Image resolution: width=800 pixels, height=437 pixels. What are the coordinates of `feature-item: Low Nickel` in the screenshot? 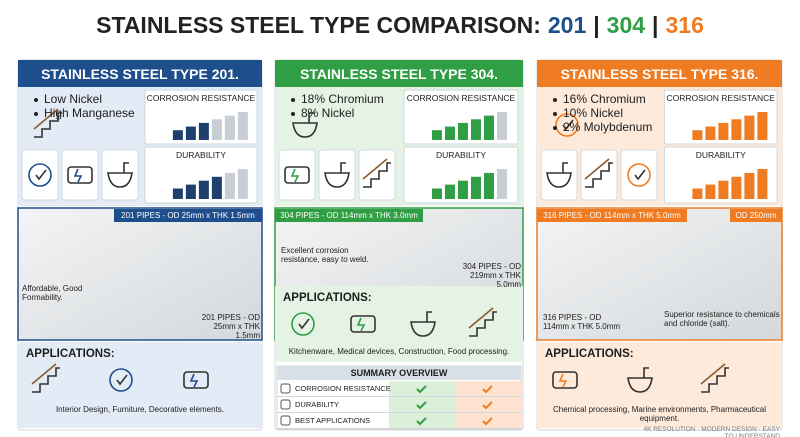 It's located at (68, 99).